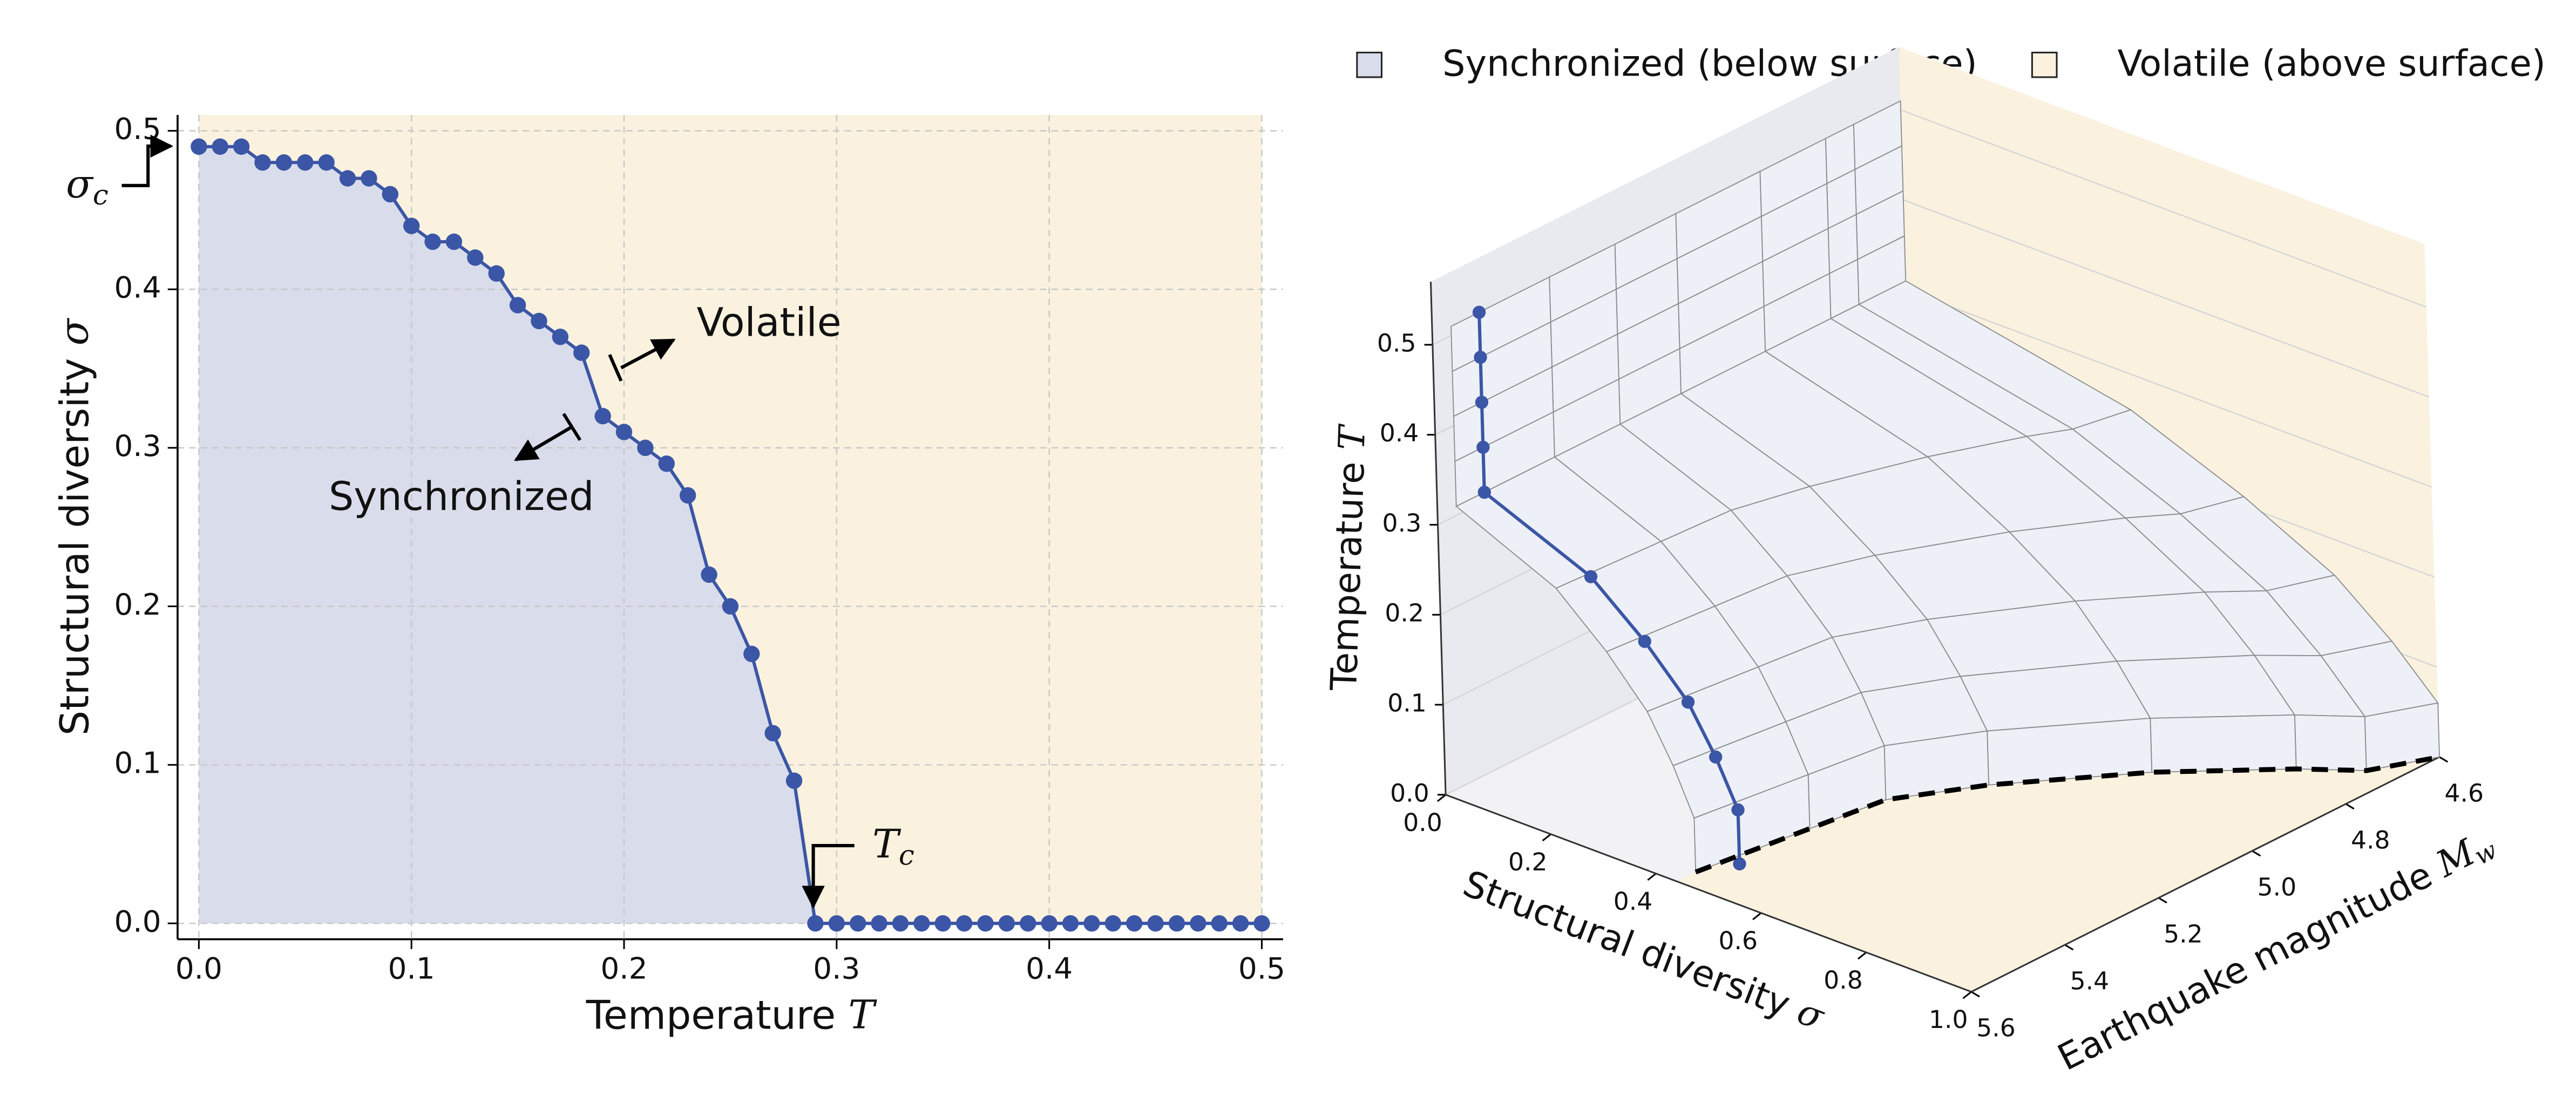 The width and height of the screenshot is (2576, 1110). Describe the element at coordinates (75, 547) in the screenshot. I see `axis-label-text: Structural diversity` at that location.